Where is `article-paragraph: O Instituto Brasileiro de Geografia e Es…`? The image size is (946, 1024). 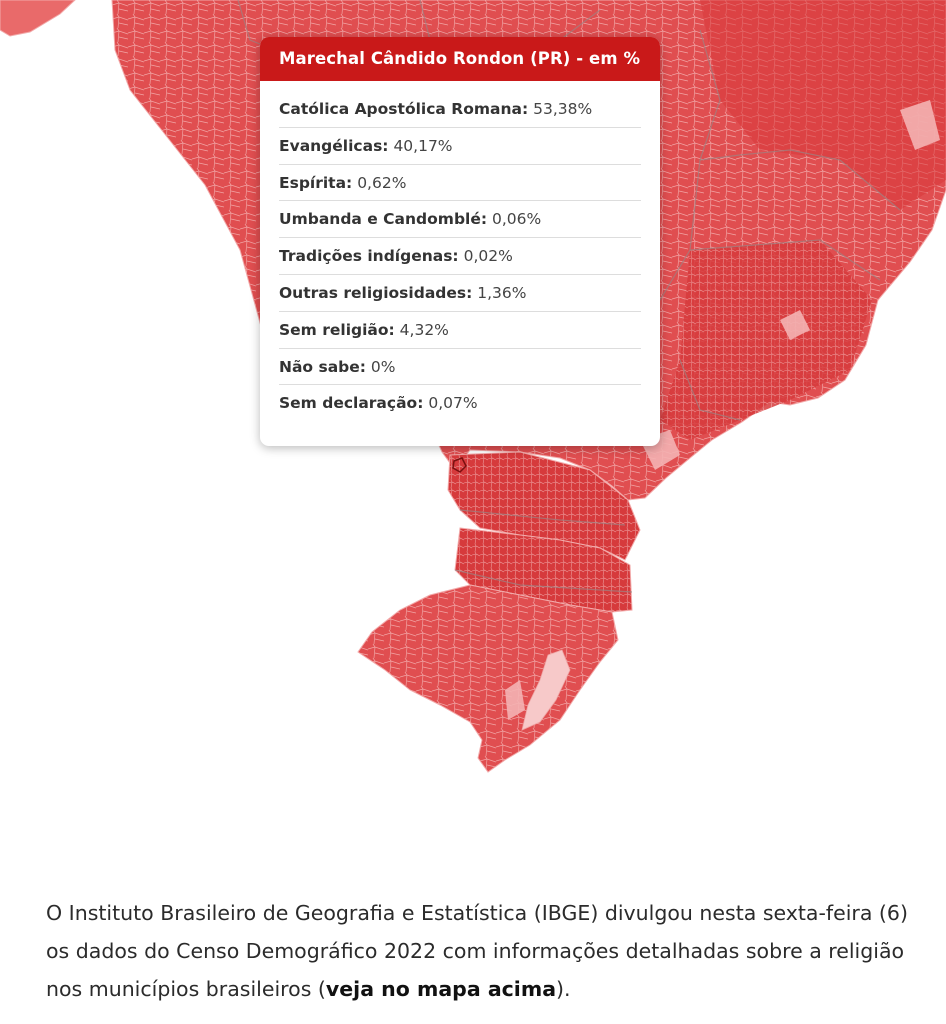 article-paragraph: O Instituto Brasileiro de Geografia e Es… is located at coordinates (486, 951).